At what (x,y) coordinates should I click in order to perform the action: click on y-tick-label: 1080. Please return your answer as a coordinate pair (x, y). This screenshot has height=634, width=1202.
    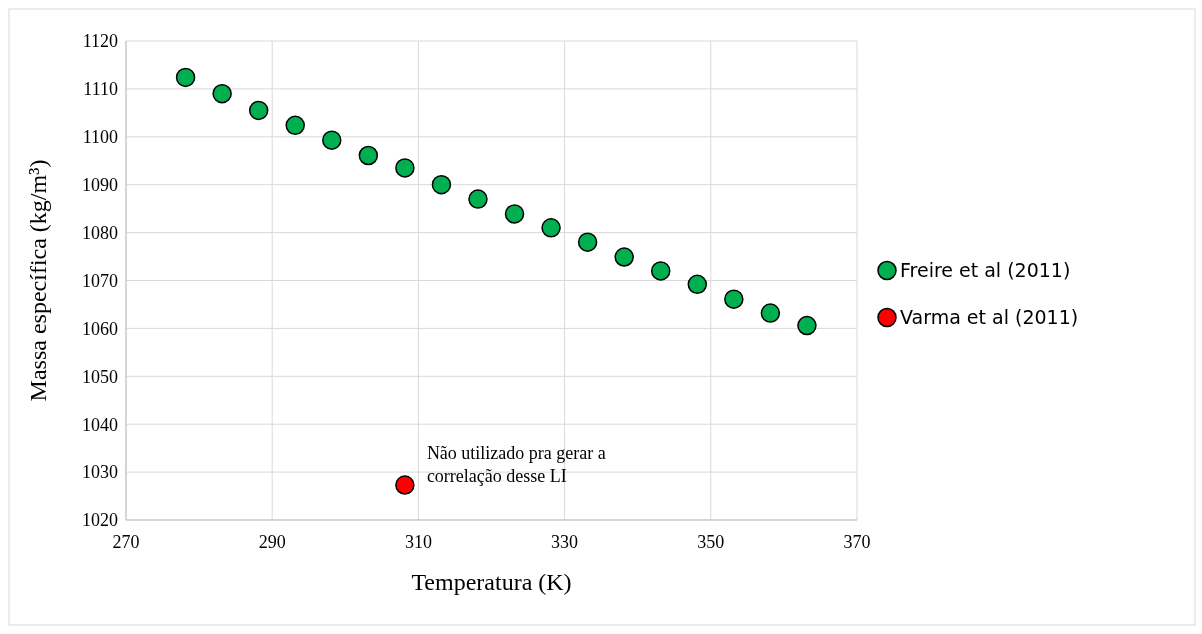
    Looking at the image, I should click on (100, 232).